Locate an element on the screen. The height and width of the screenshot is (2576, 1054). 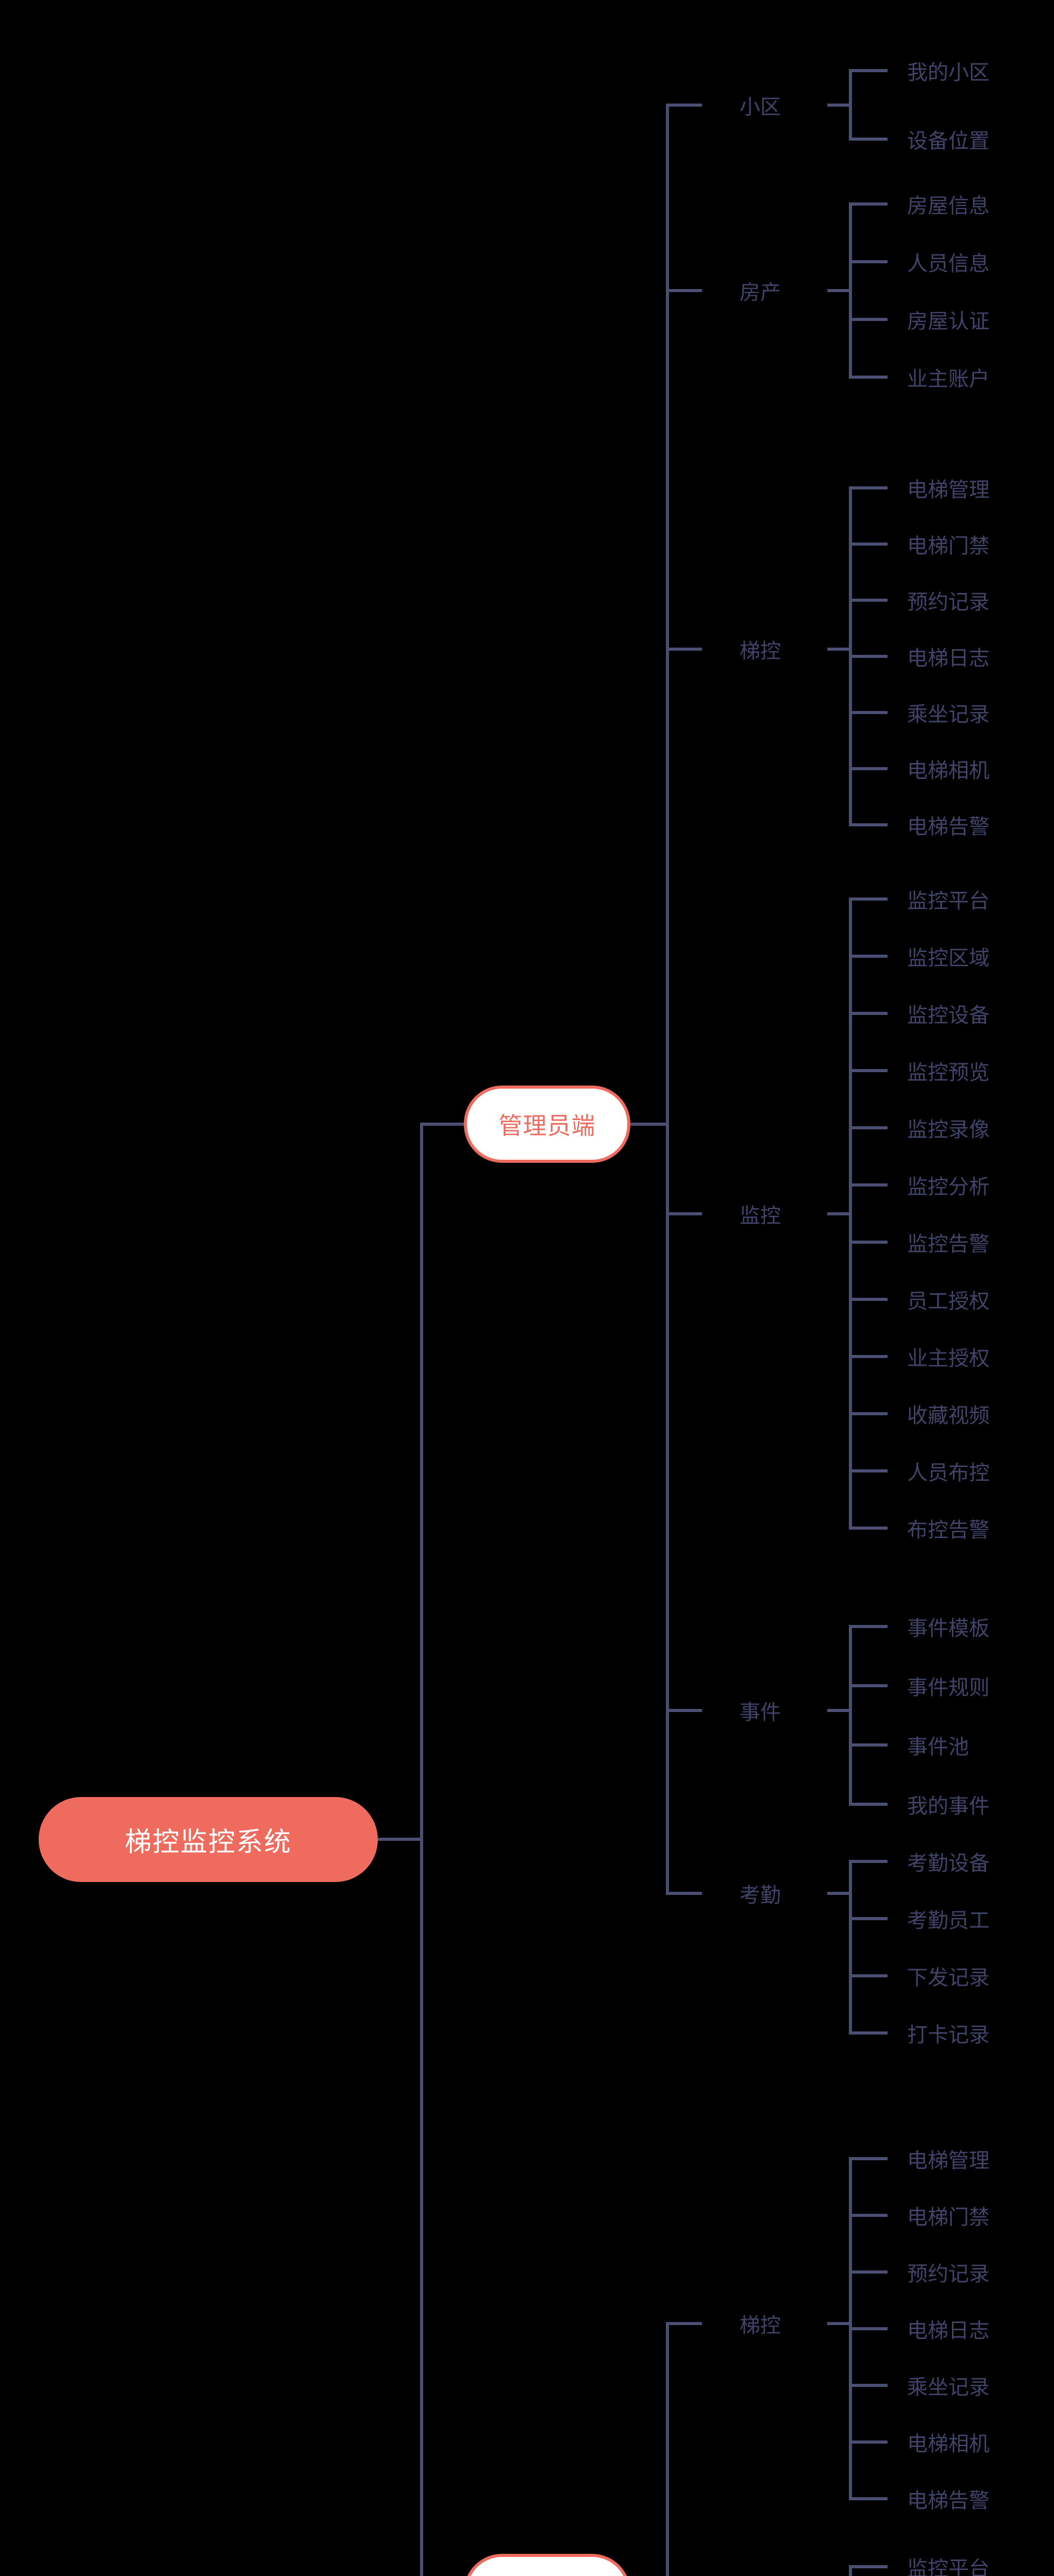
leaf-node: 我的小区 is located at coordinates (948, 72).